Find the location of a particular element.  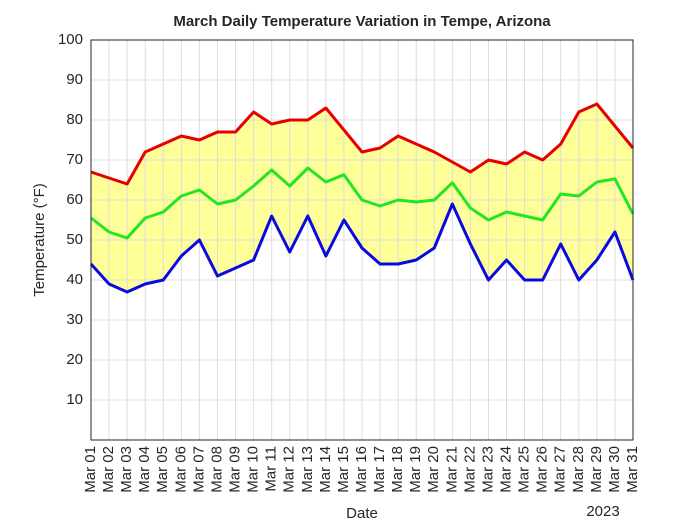

x-tick-label: Mar 03 is located at coordinates (126, 469).